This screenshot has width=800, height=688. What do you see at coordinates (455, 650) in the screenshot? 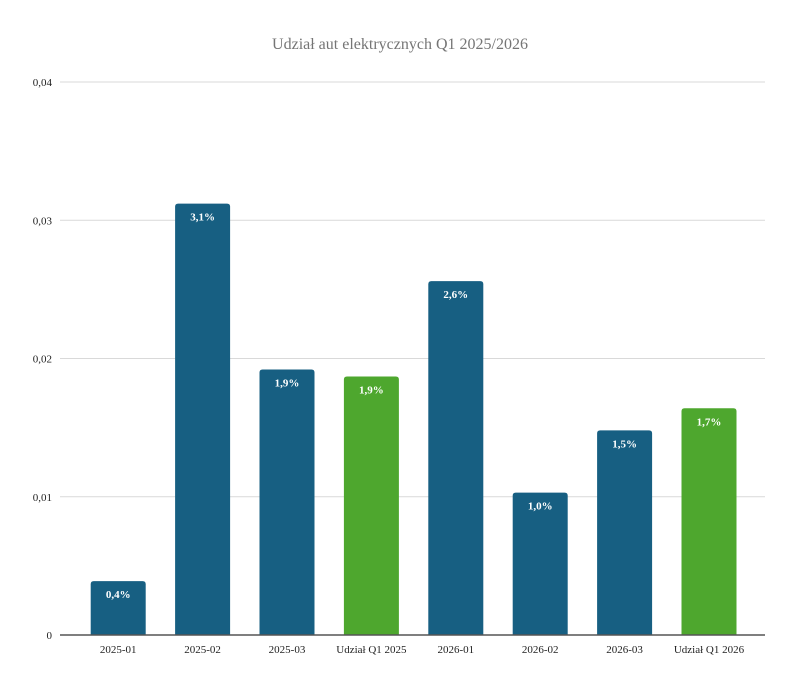
I see `x-tick-label: 2026-01` at bounding box center [455, 650].